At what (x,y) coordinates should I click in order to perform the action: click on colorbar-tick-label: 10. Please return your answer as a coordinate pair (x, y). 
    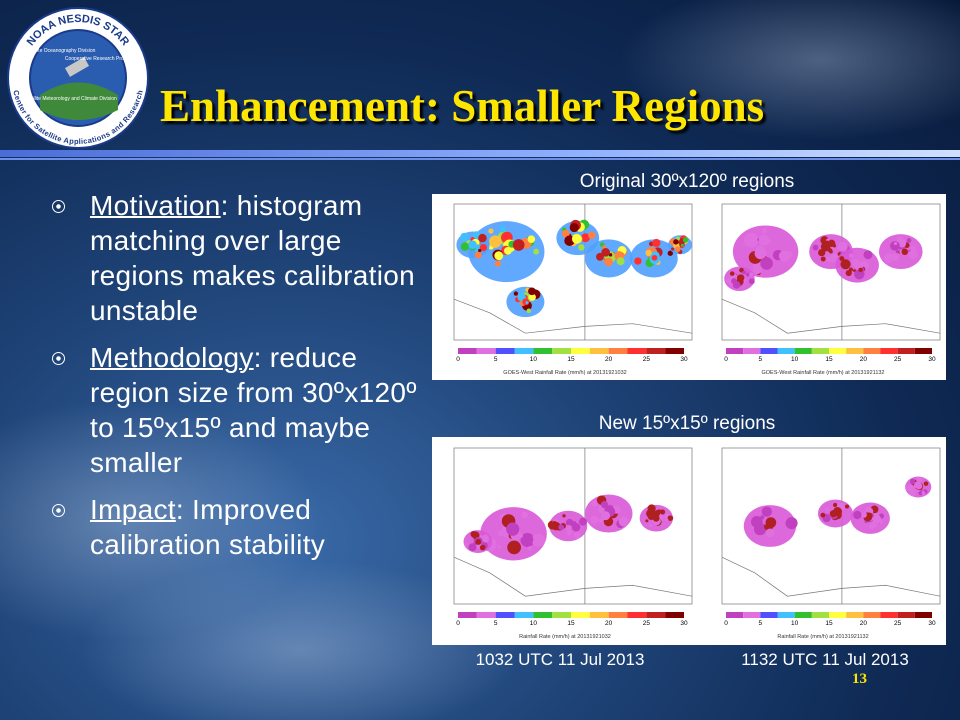
    Looking at the image, I should click on (534, 359).